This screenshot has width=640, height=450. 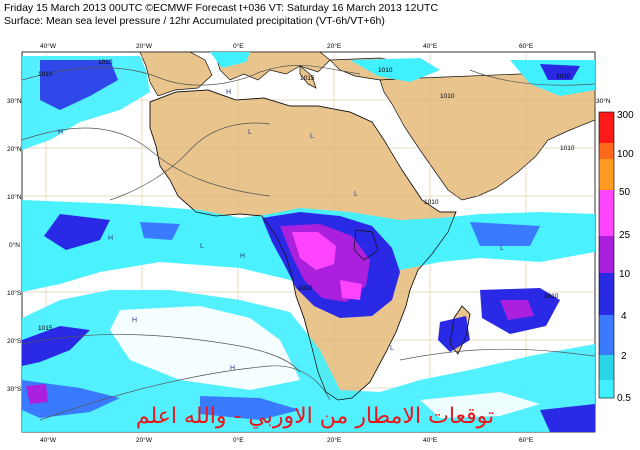 I want to click on lat-tick: 30°S, so click(x=14, y=389).